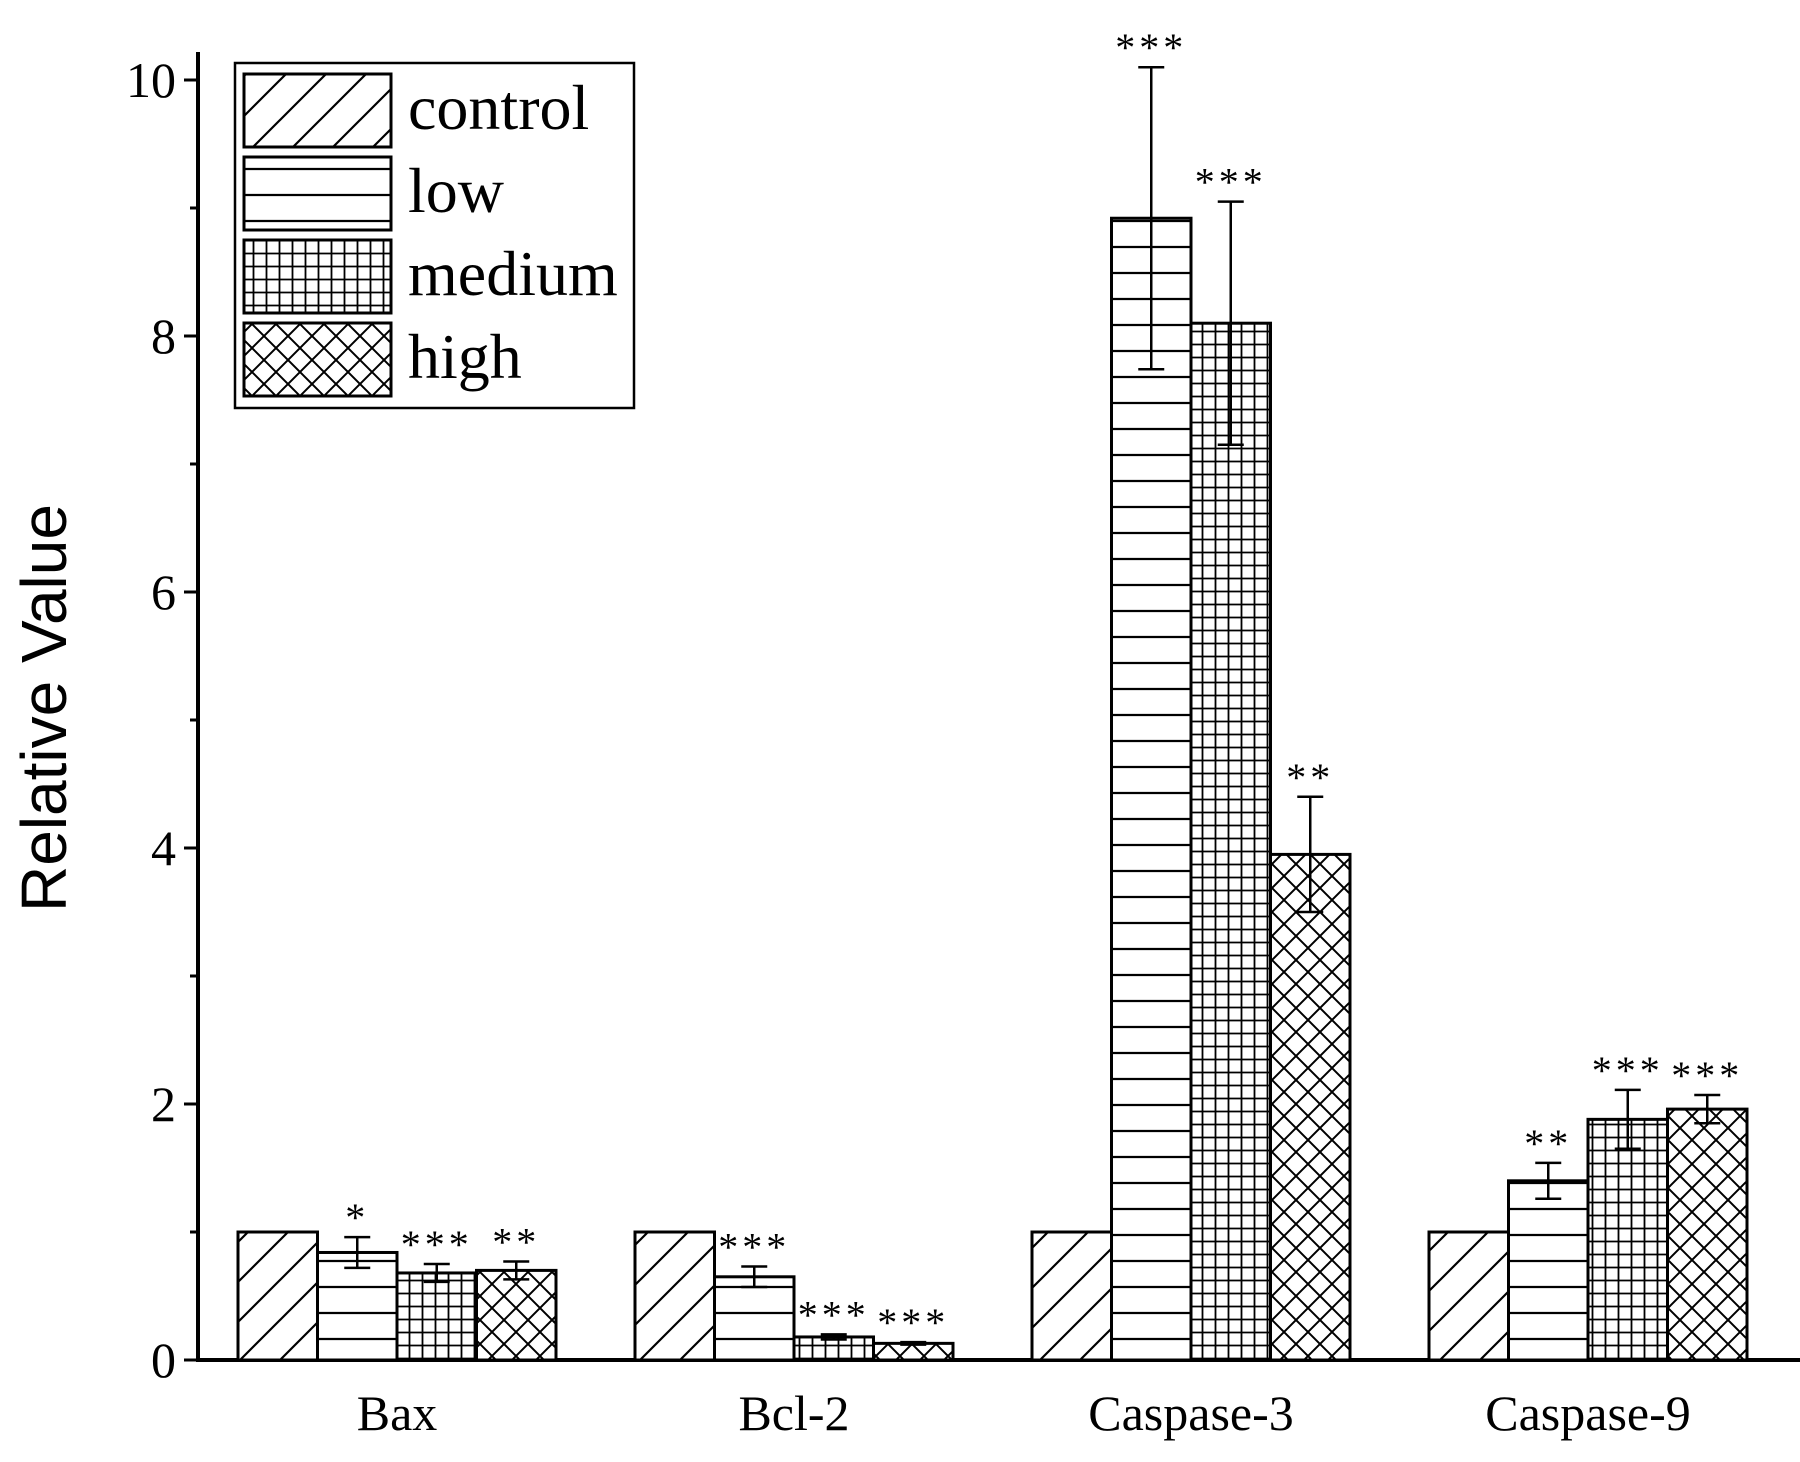 This screenshot has height=1462, width=1800. Describe the element at coordinates (163, 848) in the screenshot. I see `y-tick-label: 4` at that location.